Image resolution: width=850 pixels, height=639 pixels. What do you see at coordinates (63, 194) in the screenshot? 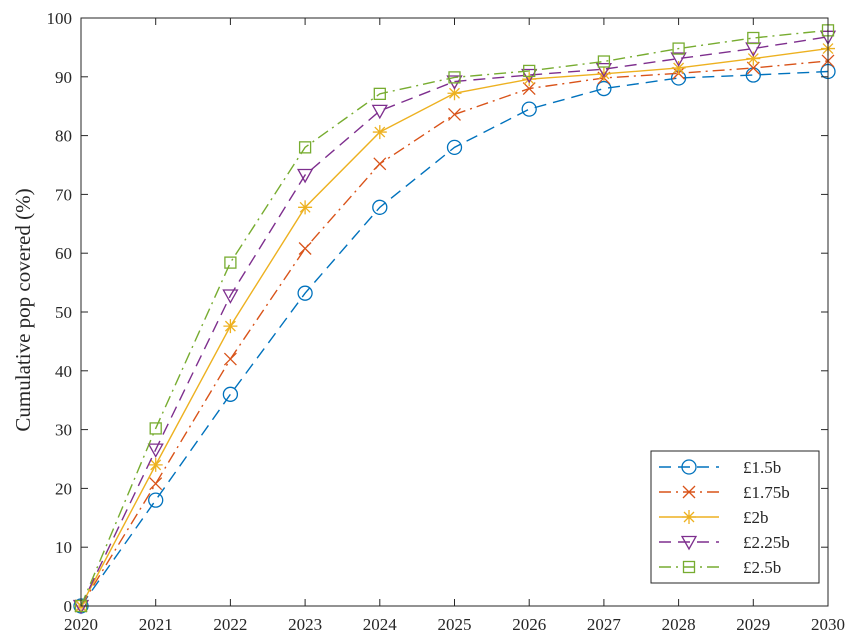
I see `y-tick-label: 70` at bounding box center [63, 194].